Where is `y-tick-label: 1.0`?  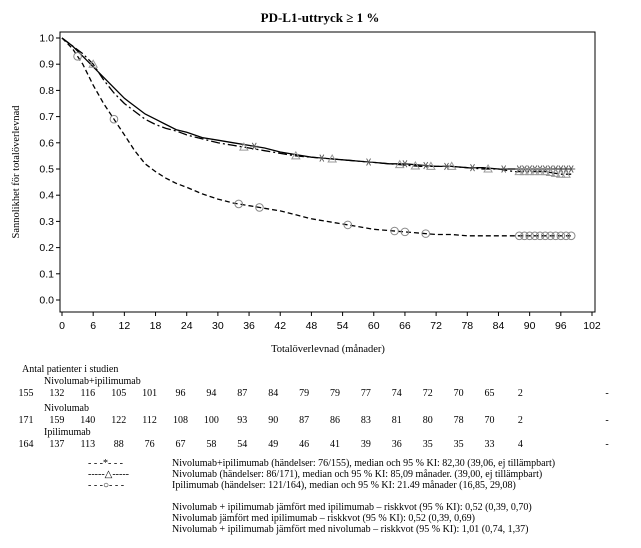
y-tick-label: 1.0 is located at coordinates (46, 39).